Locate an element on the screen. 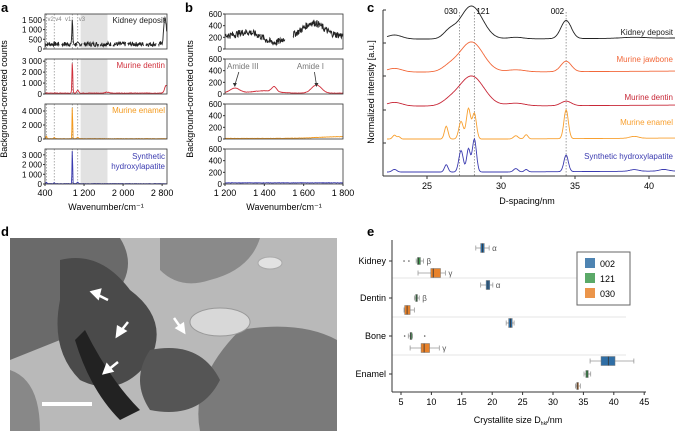 The image size is (675, 431). annotation-label: Amide III is located at coordinates (243, 66).